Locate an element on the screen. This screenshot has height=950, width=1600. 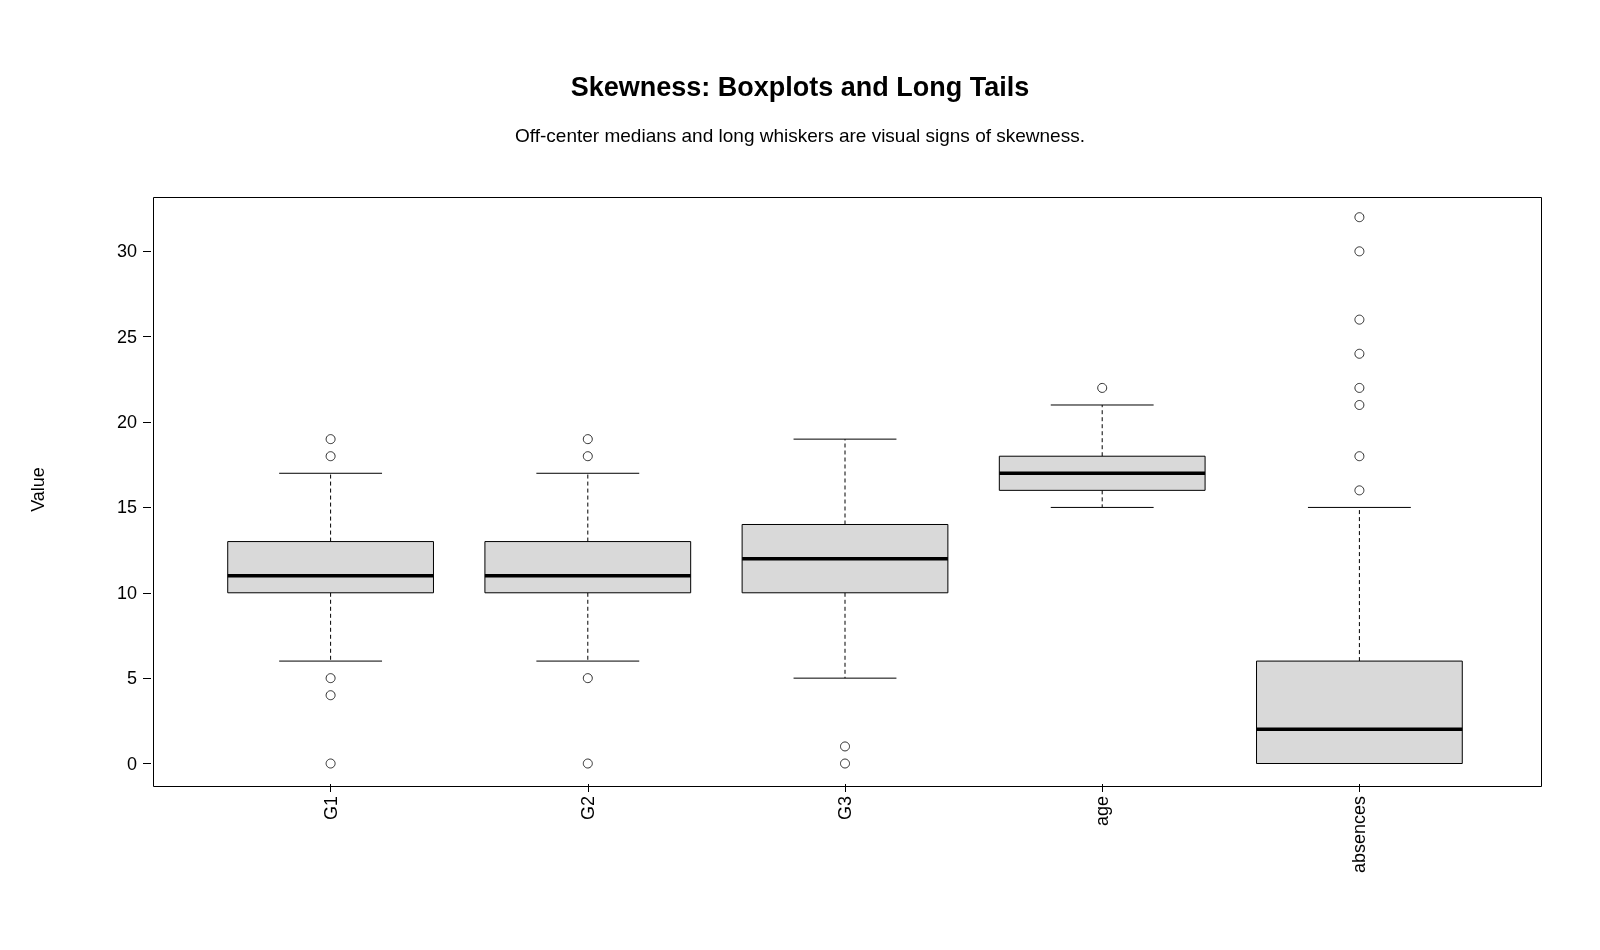
y-tick-label: 30 is located at coordinates (126, 251).